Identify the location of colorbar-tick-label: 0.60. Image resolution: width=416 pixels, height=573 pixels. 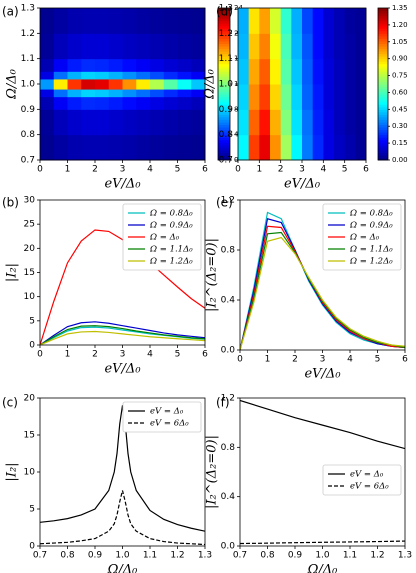
(400, 92).